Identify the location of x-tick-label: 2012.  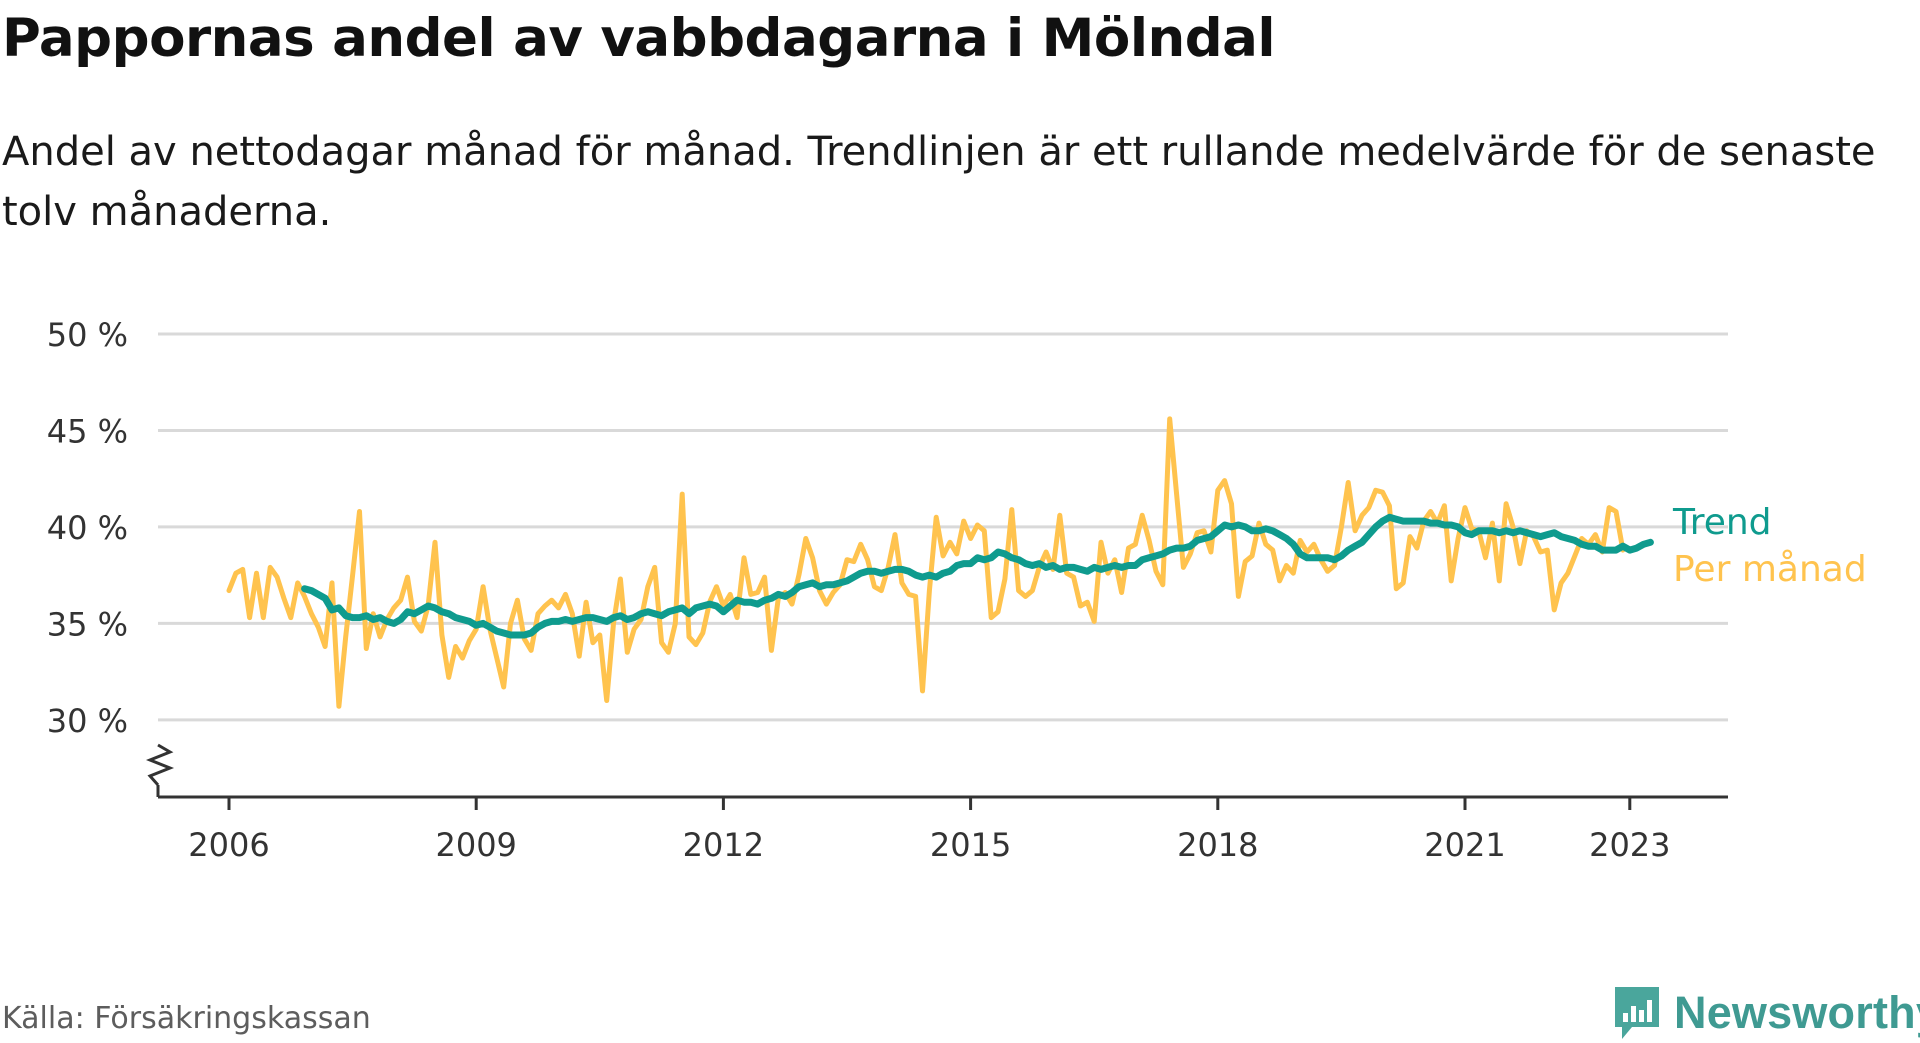
(723, 845).